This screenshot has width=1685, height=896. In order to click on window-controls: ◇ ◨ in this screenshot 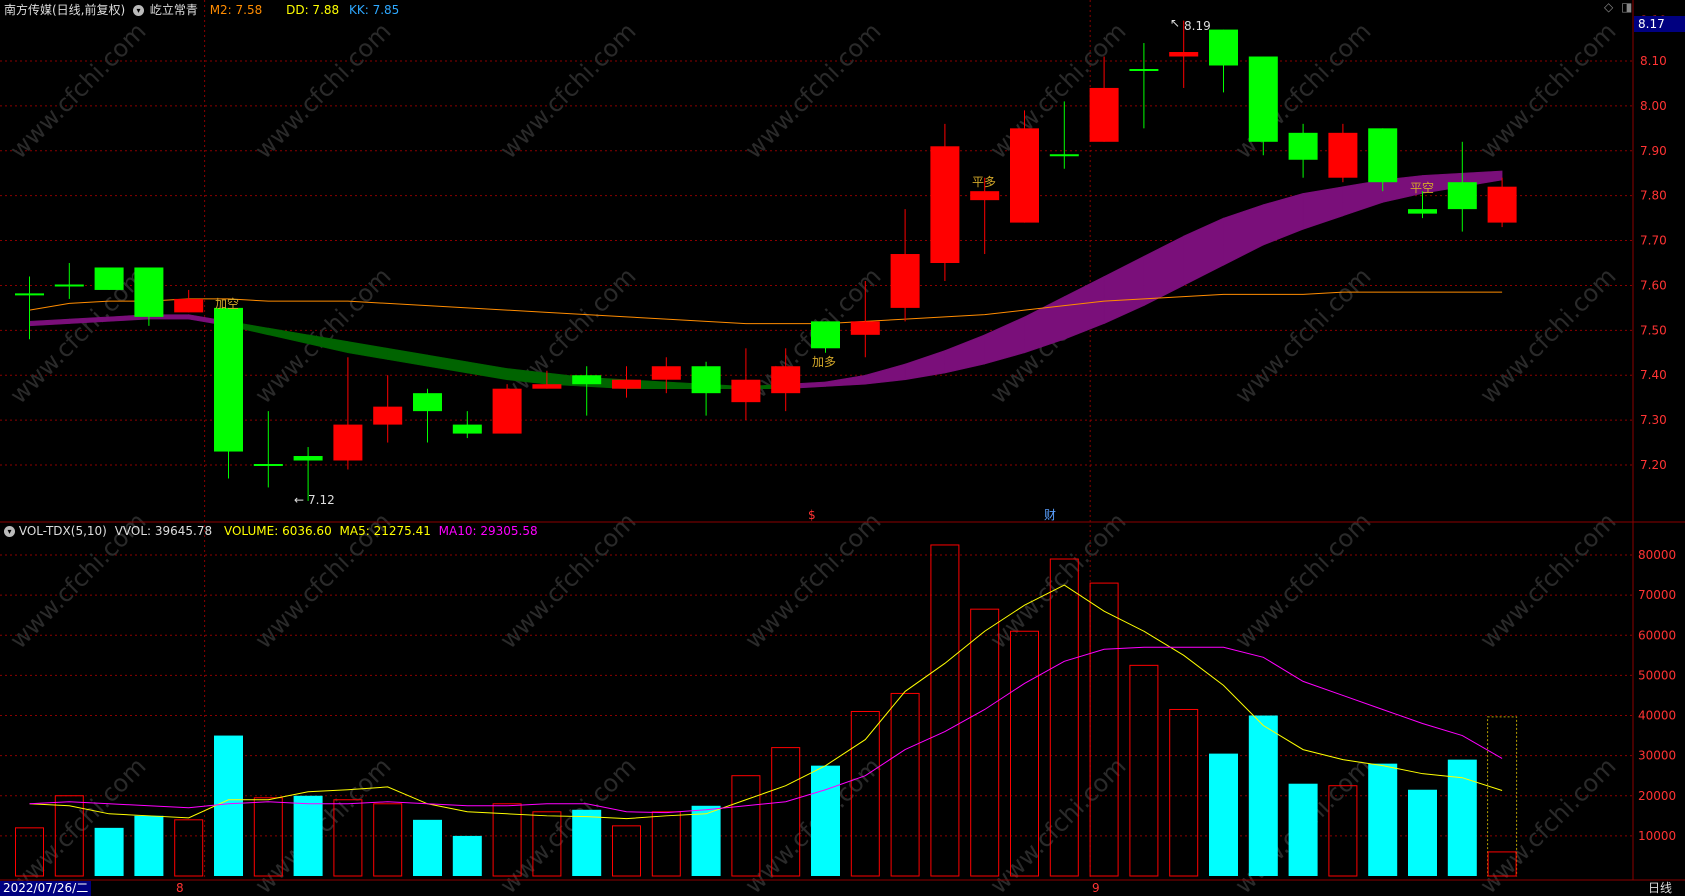, I will do `click(1618, 7)`.